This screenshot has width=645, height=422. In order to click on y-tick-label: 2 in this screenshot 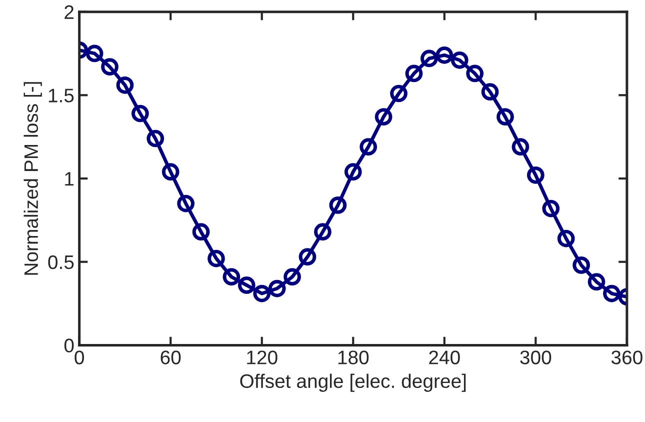, I will do `click(69, 12)`.